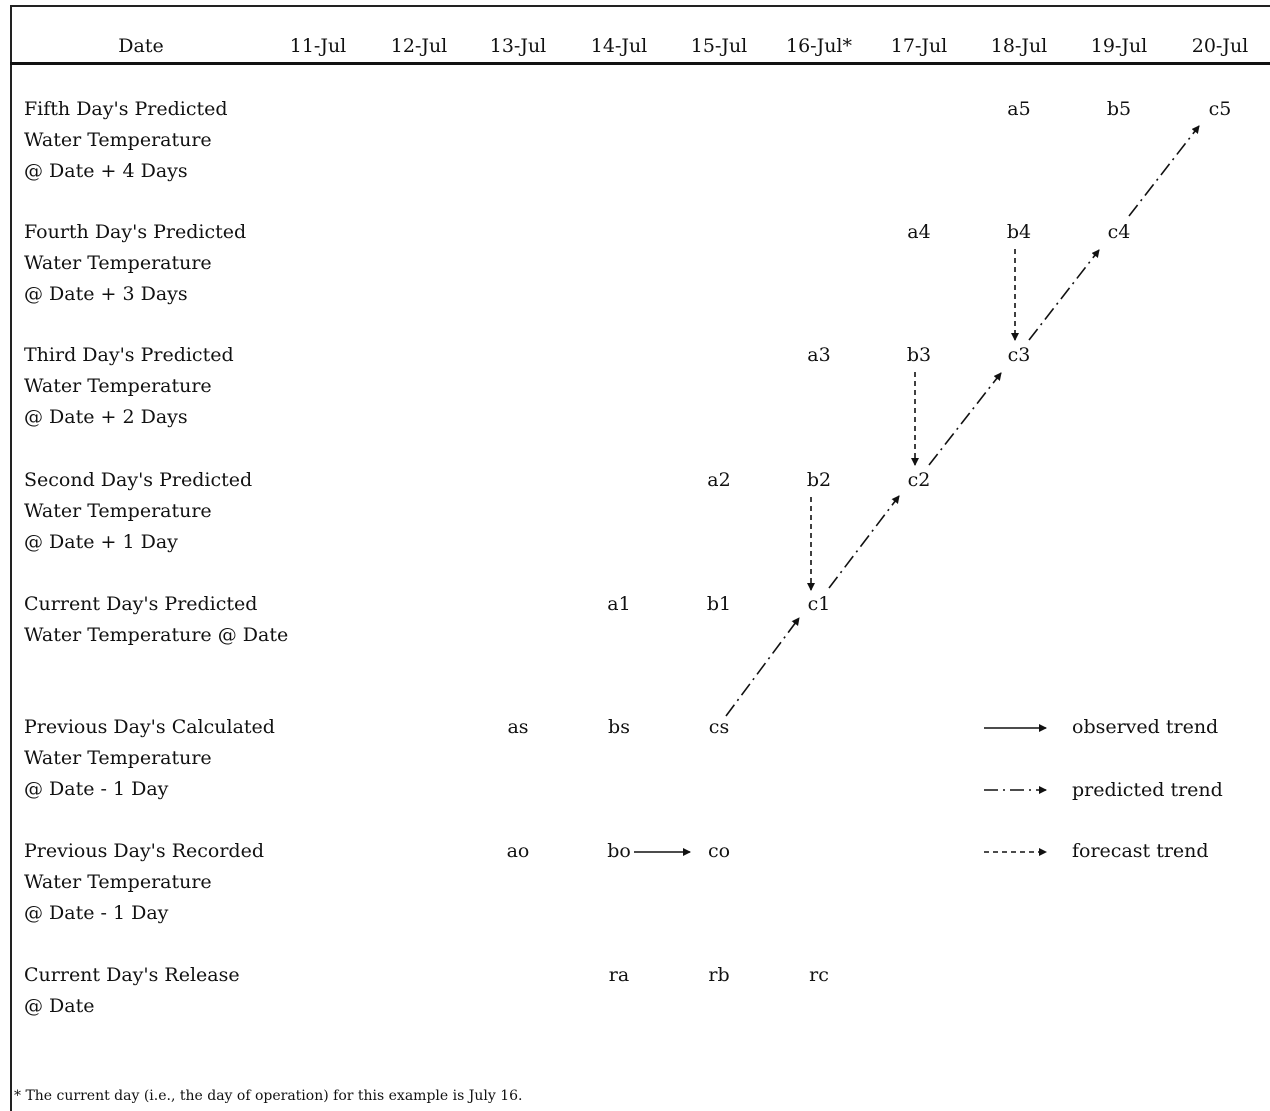 This screenshot has width=1270, height=1111. I want to click on cell-as: as, so click(518, 727).